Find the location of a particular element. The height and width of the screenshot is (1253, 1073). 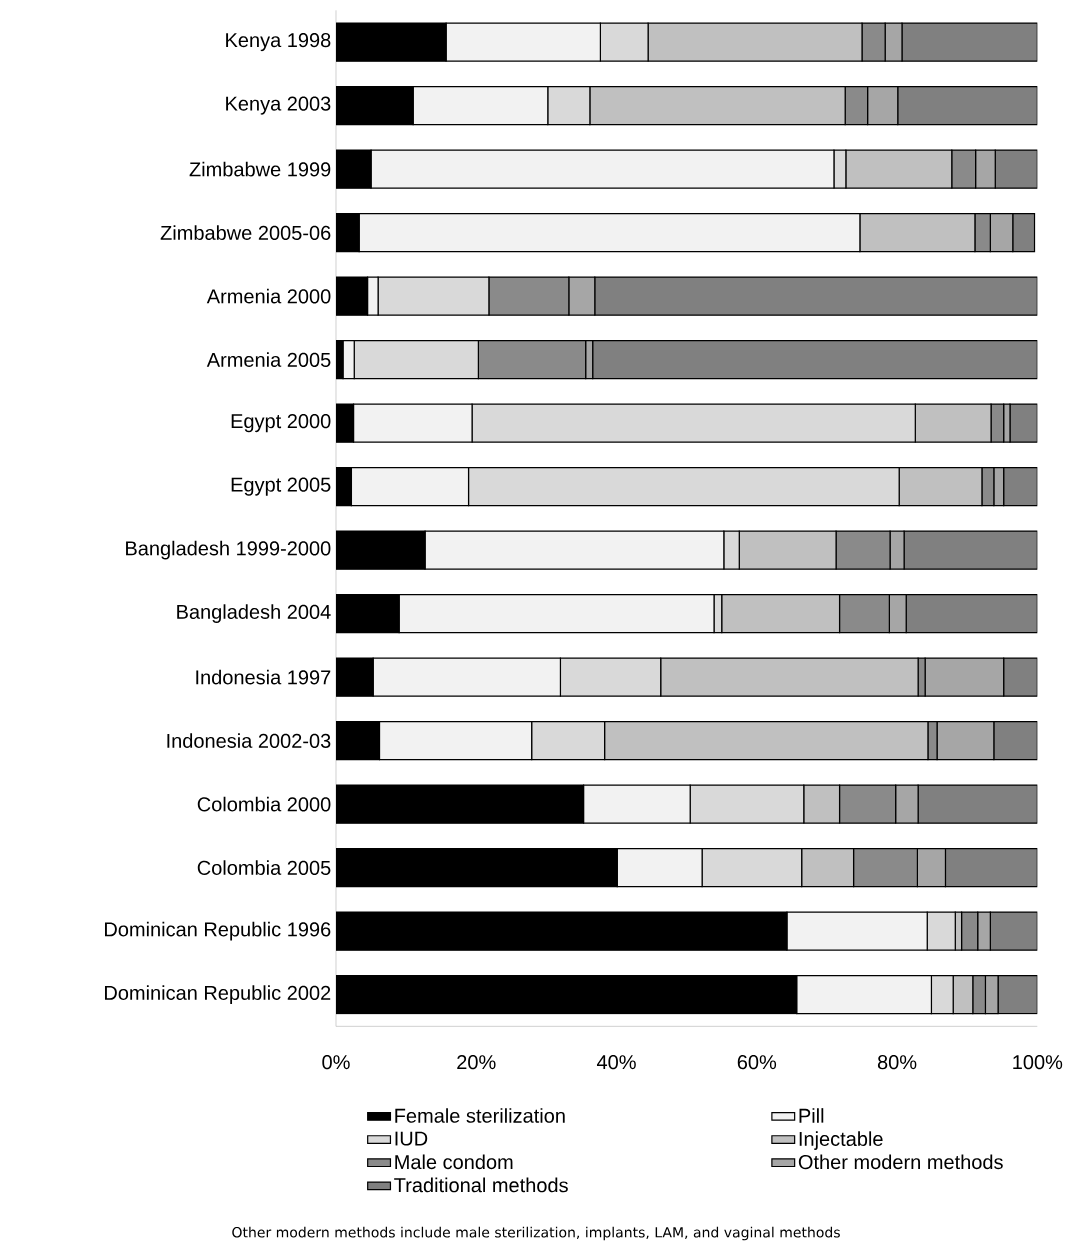

y-tick-label: Indonesia 1997 is located at coordinates (263, 677).